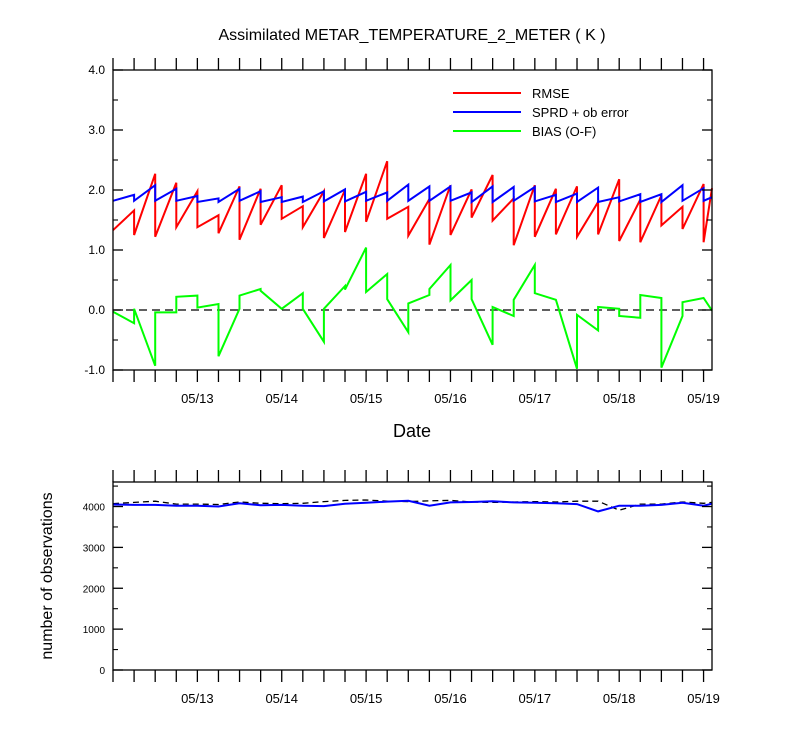 This screenshot has height=750, width=800. What do you see at coordinates (96, 190) in the screenshot?
I see `y-tick-label: 2.0` at bounding box center [96, 190].